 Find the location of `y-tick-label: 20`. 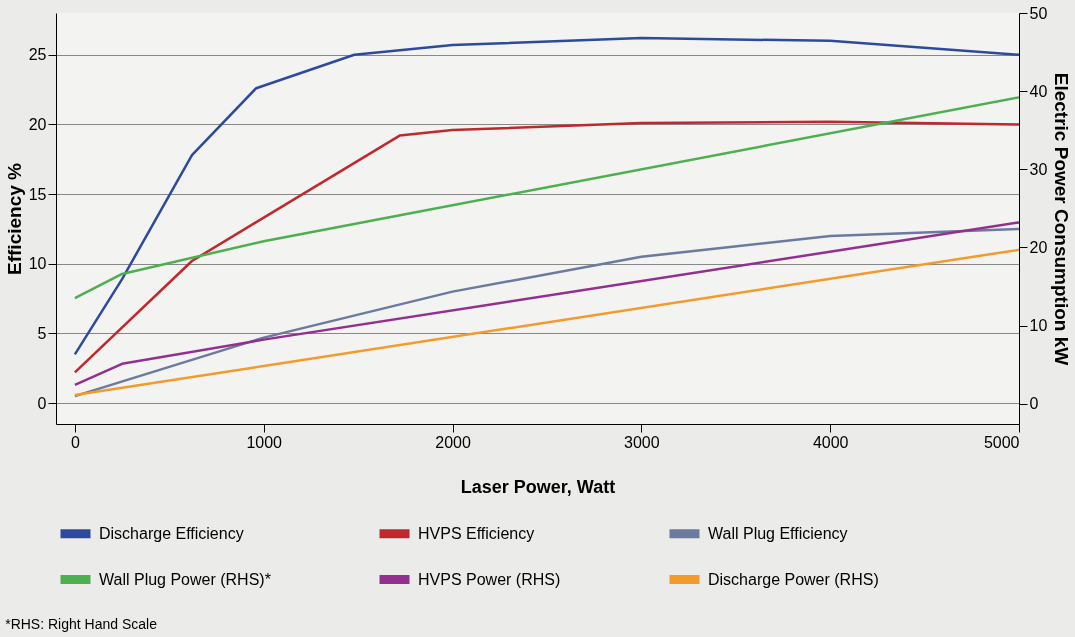

y-tick-label: 20 is located at coordinates (37, 124).